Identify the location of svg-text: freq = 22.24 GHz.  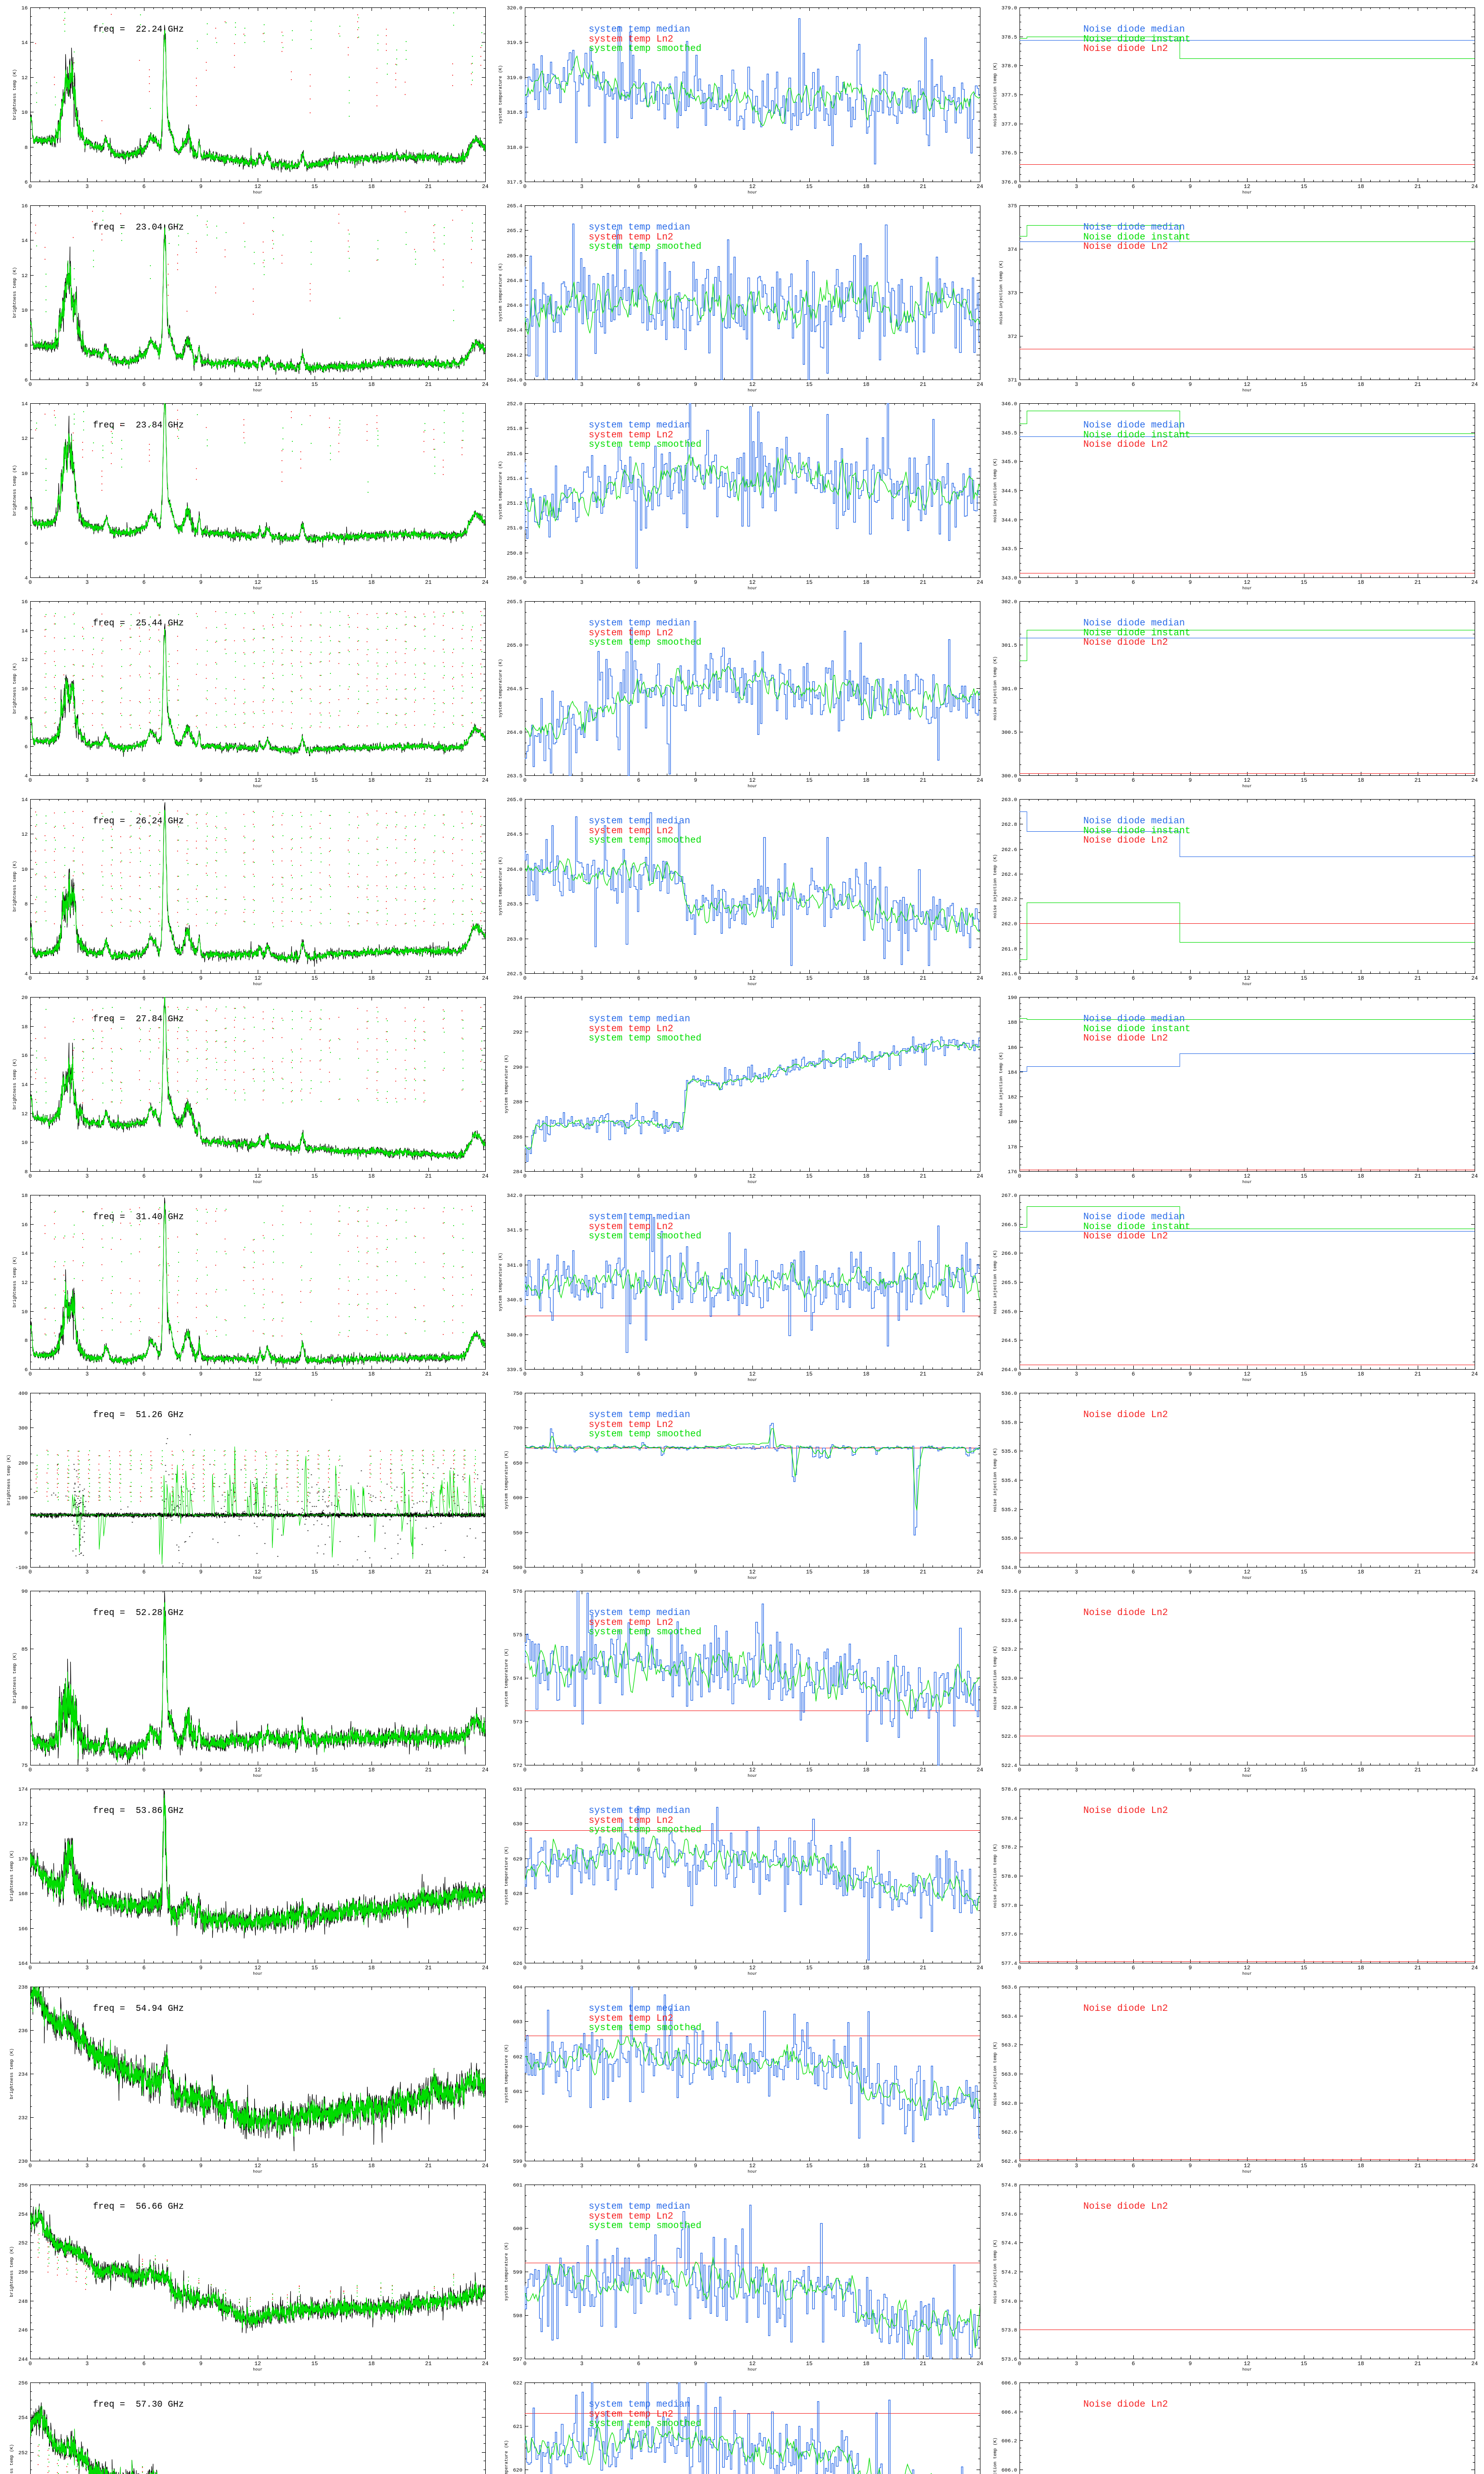
(138, 30).